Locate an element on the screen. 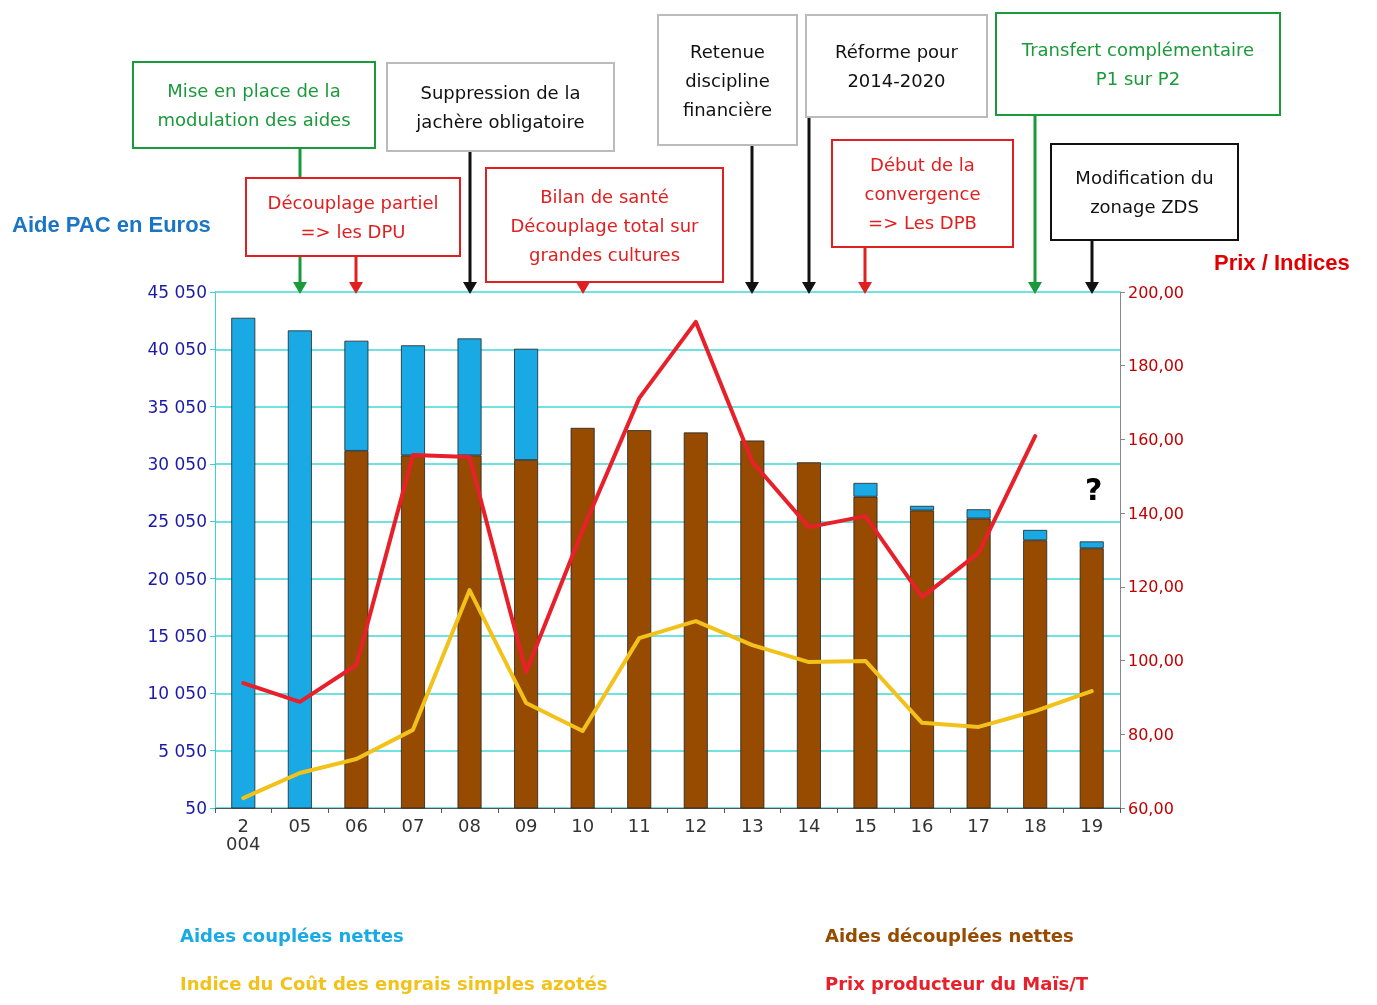  y-tick-label: 25 050 is located at coordinates (177, 521).